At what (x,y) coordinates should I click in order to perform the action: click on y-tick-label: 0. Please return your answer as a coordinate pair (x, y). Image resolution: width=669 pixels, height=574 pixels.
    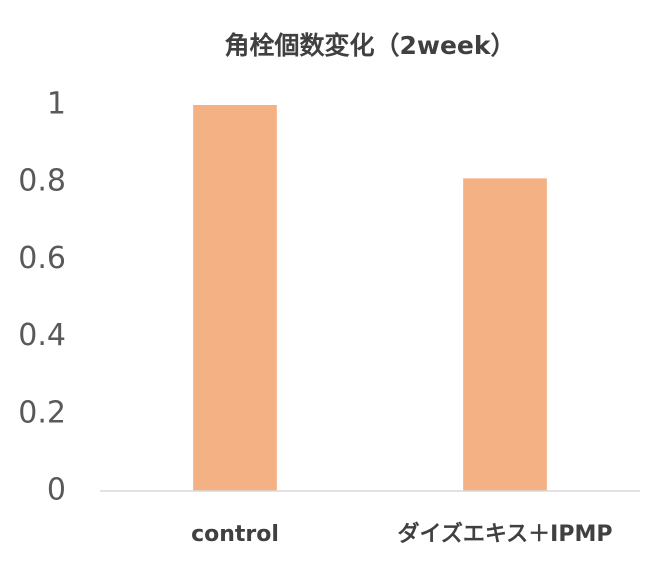
    Looking at the image, I should click on (56, 490).